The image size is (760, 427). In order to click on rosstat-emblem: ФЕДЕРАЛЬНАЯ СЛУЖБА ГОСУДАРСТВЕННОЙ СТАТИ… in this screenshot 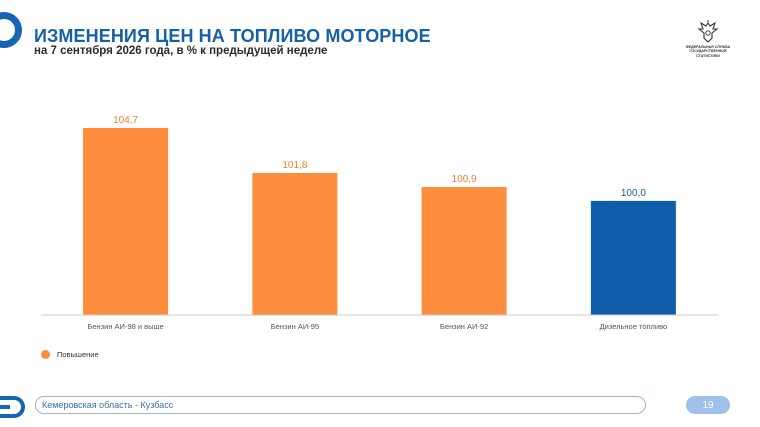, I will do `click(708, 39)`.